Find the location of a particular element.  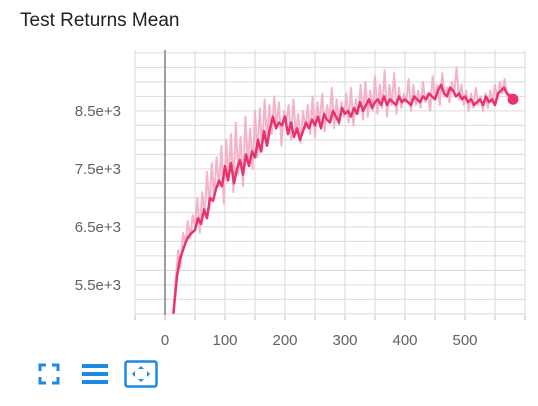

y-tick-label: 7.5e+3 is located at coordinates (98, 169).